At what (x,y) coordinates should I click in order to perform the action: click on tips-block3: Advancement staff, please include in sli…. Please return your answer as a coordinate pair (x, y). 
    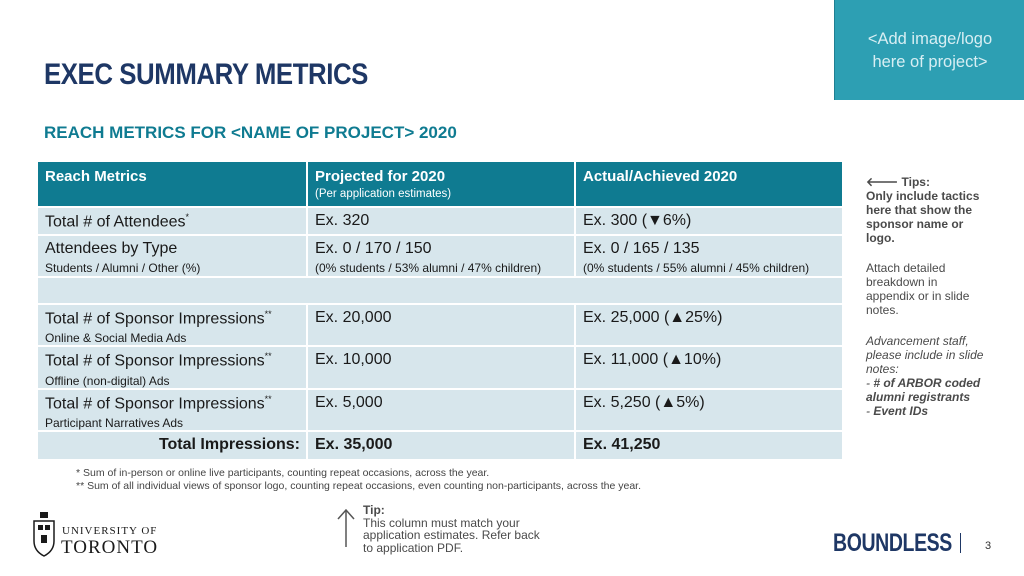
    Looking at the image, I should click on (925, 376).